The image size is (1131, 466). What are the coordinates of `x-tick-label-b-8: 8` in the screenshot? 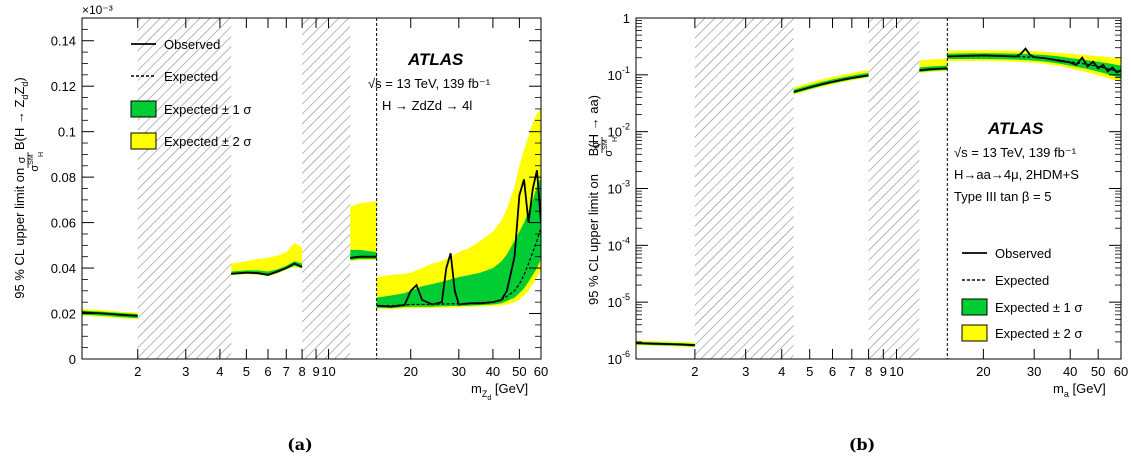 It's located at (868, 371).